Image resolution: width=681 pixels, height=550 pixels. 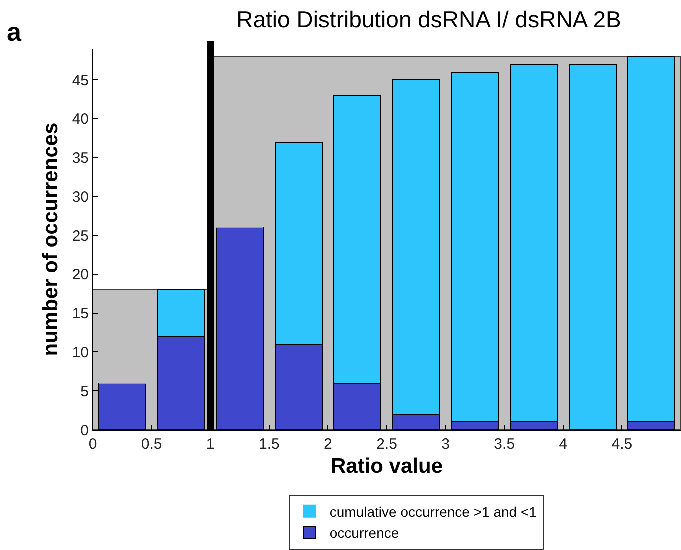 I want to click on y-tick-label: 20, so click(x=80, y=275).